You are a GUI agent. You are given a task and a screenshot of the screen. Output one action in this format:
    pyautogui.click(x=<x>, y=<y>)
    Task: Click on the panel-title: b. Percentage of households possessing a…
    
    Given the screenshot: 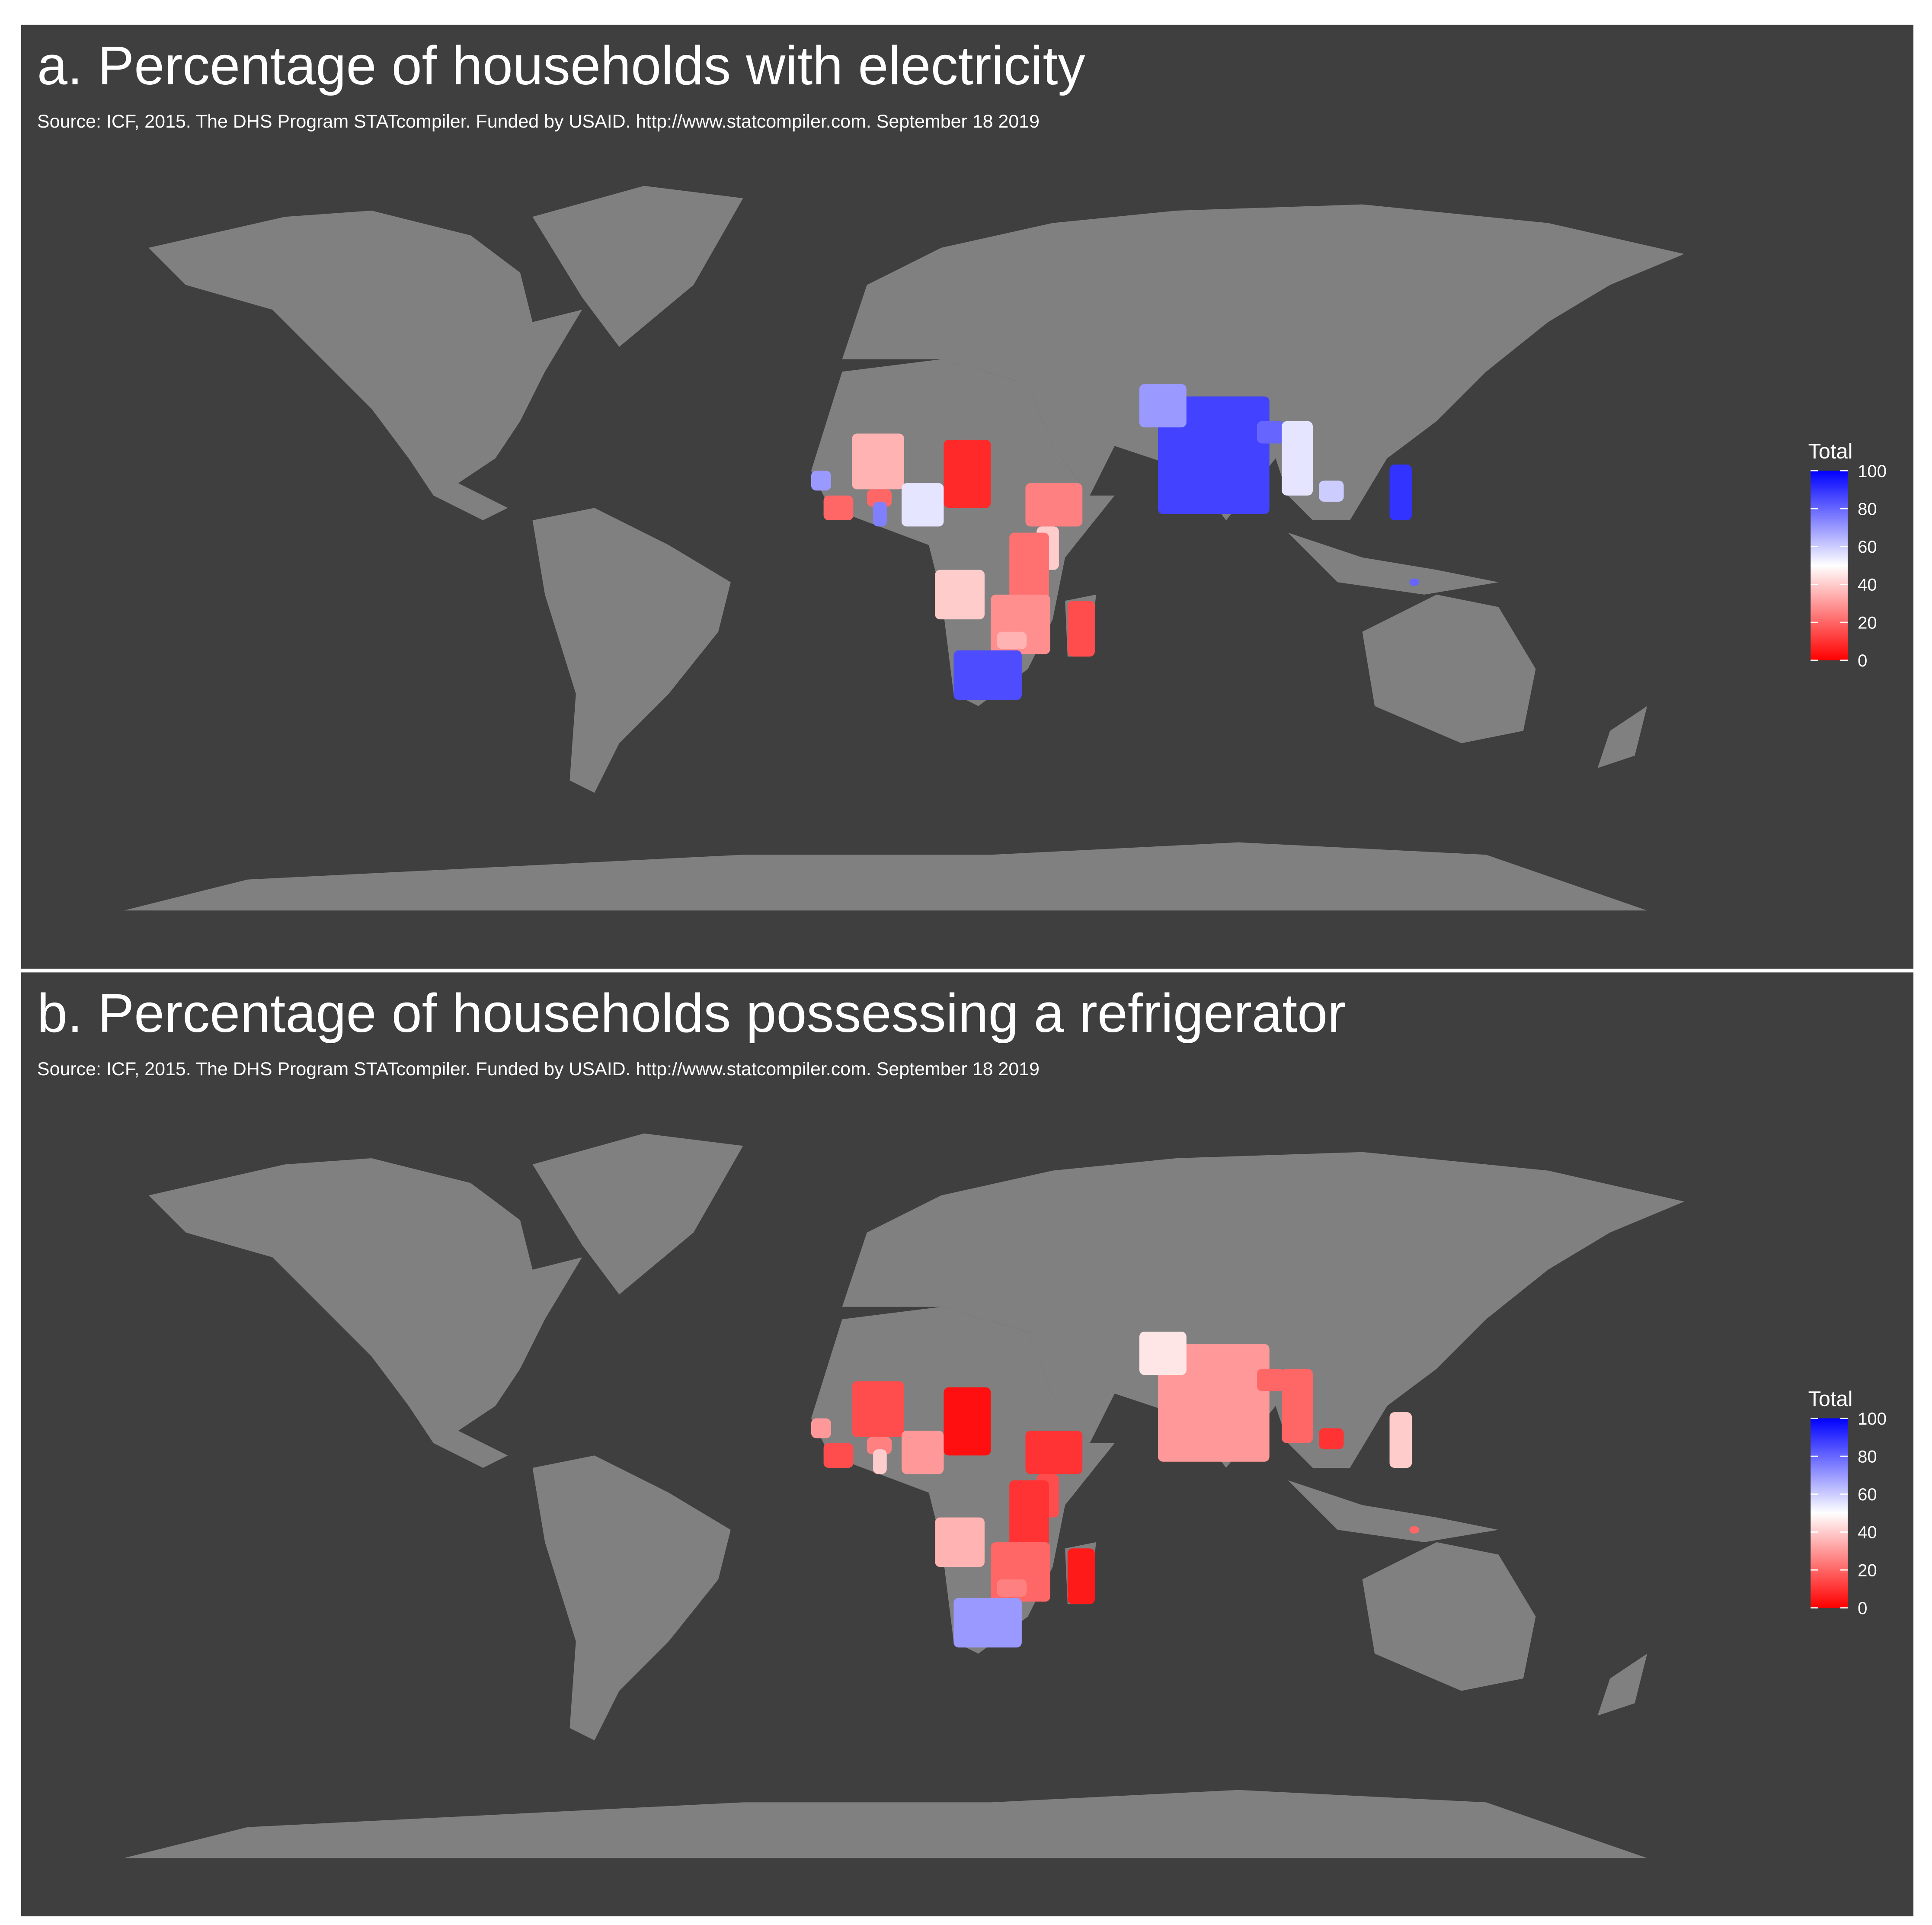 What is the action you would take?
    pyautogui.click(x=691, y=1013)
    